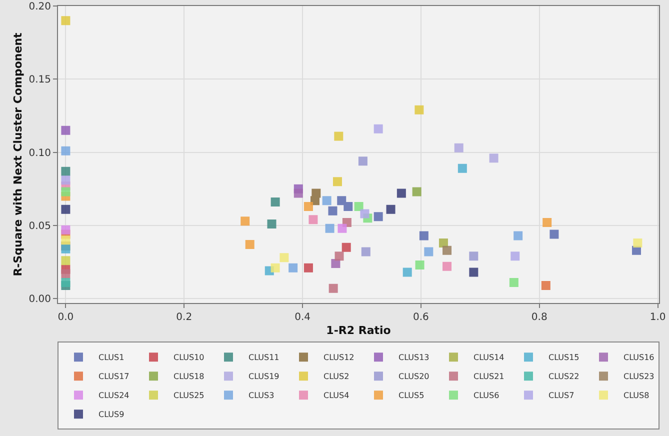  What do you see at coordinates (17, 154) in the screenshot?
I see `y-axis-title: R-Square with Next Cluster Component` at bounding box center [17, 154].